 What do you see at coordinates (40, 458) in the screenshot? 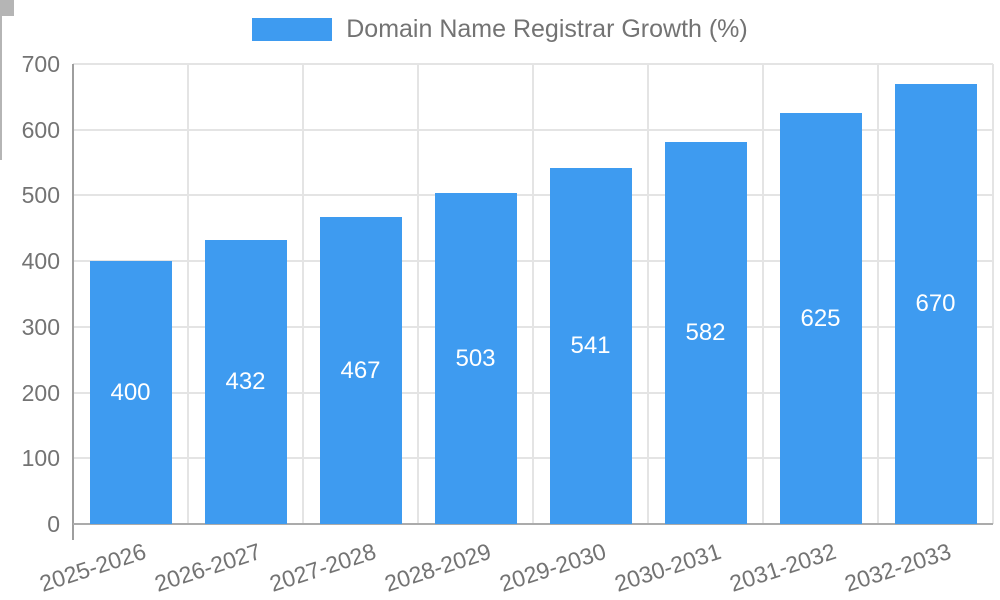
I see `y-tick-label: 100` at bounding box center [40, 458].